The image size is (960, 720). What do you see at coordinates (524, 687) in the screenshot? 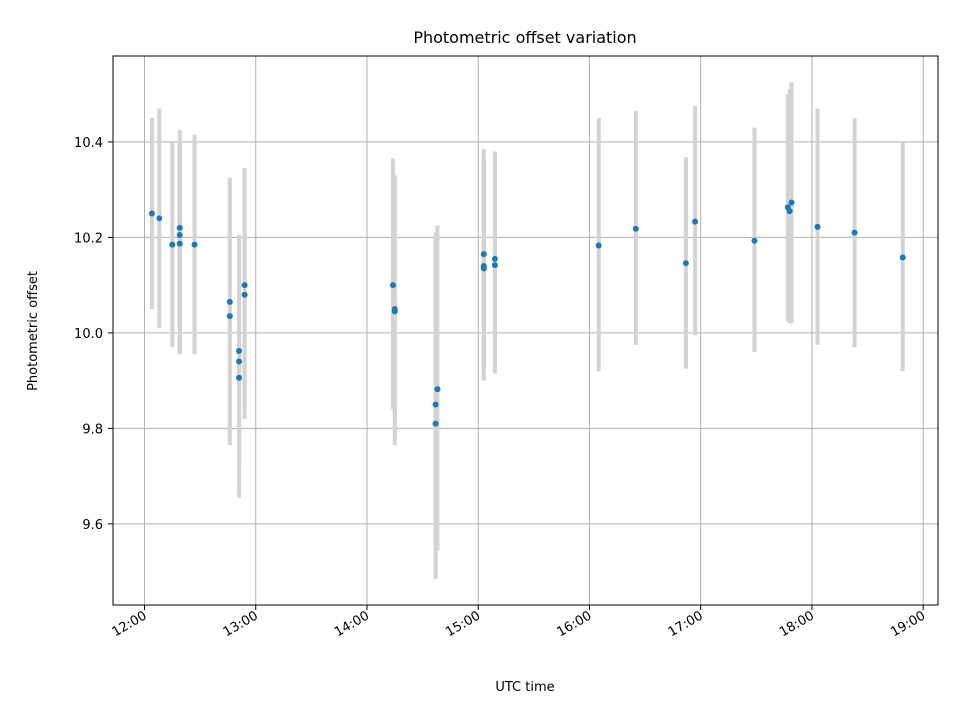
I see `x-axis-label: UTC time` at bounding box center [524, 687].